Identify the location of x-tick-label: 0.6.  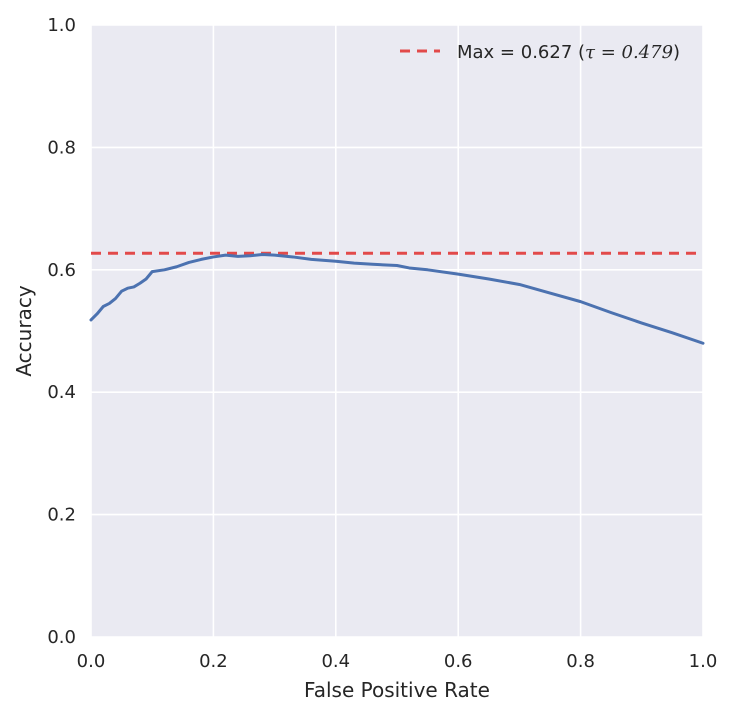
(458, 661).